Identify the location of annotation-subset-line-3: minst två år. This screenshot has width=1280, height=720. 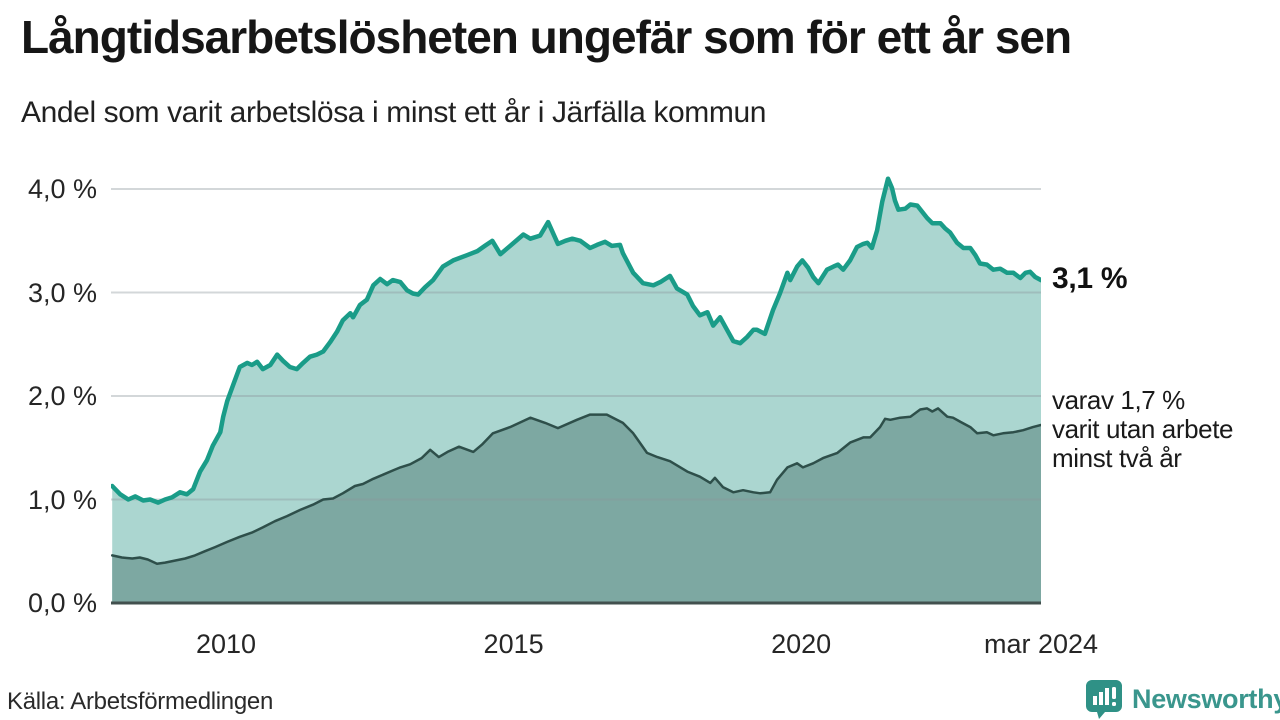
(1117, 458).